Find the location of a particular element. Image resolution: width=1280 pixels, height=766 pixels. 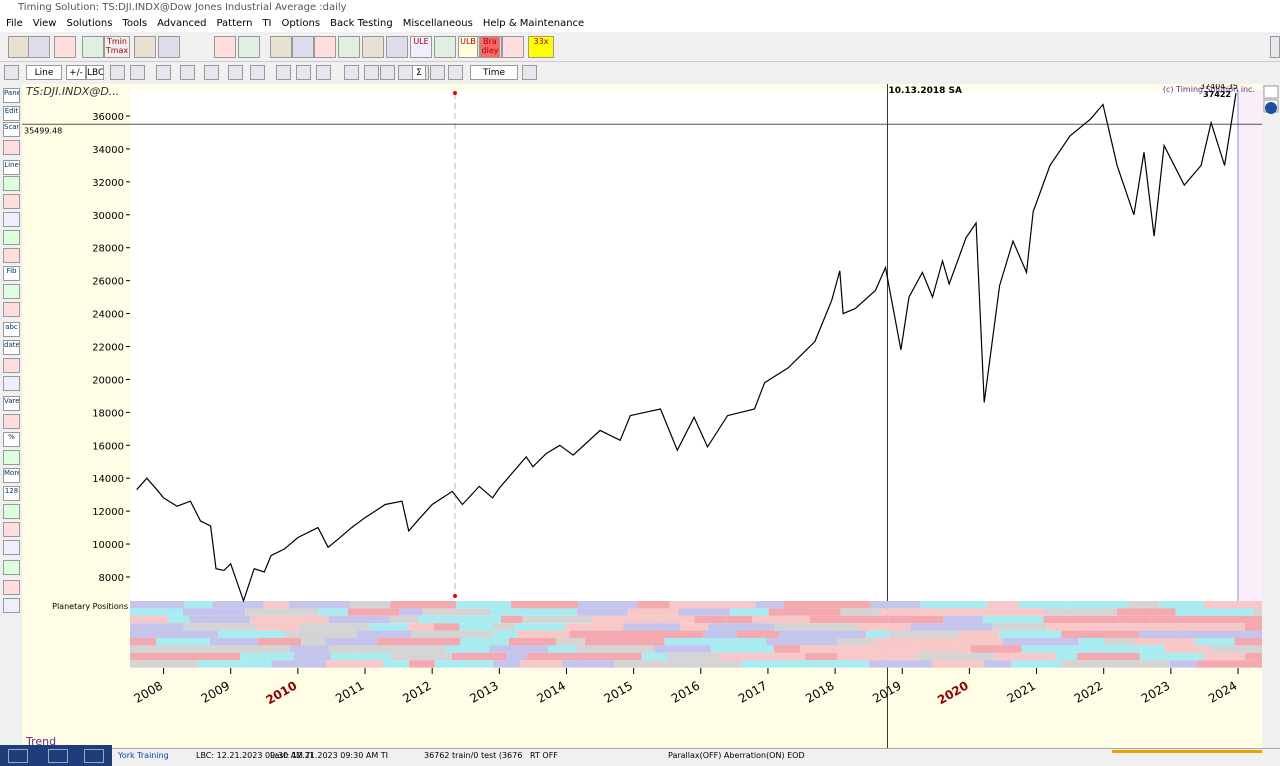

menu-item: Help & Maintenance is located at coordinates (533, 23).